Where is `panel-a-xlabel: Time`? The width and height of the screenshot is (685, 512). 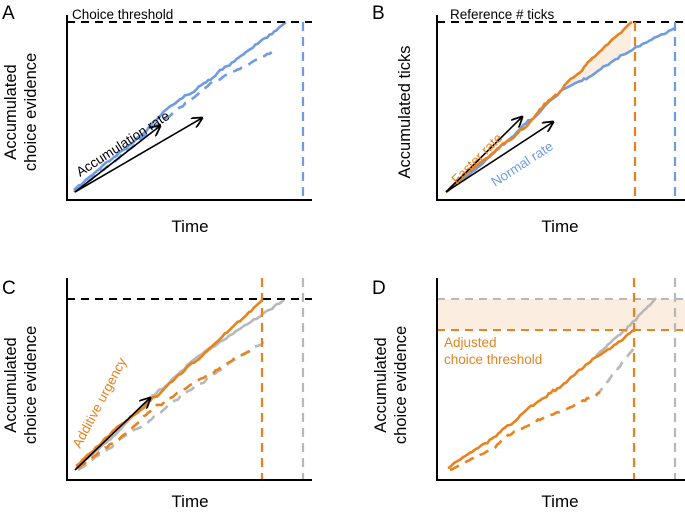 panel-a-xlabel: Time is located at coordinates (189, 226).